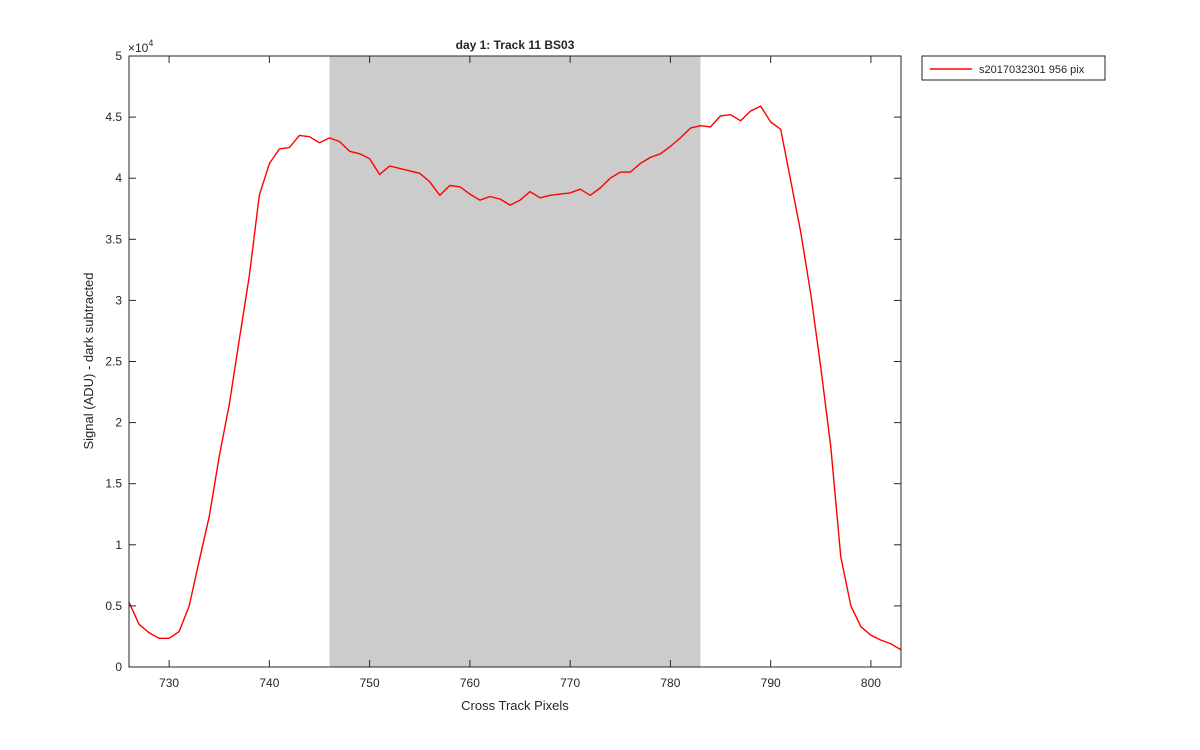 This screenshot has height=750, width=1200. Describe the element at coordinates (118, 300) in the screenshot. I see `y-tick-label: 3` at that location.